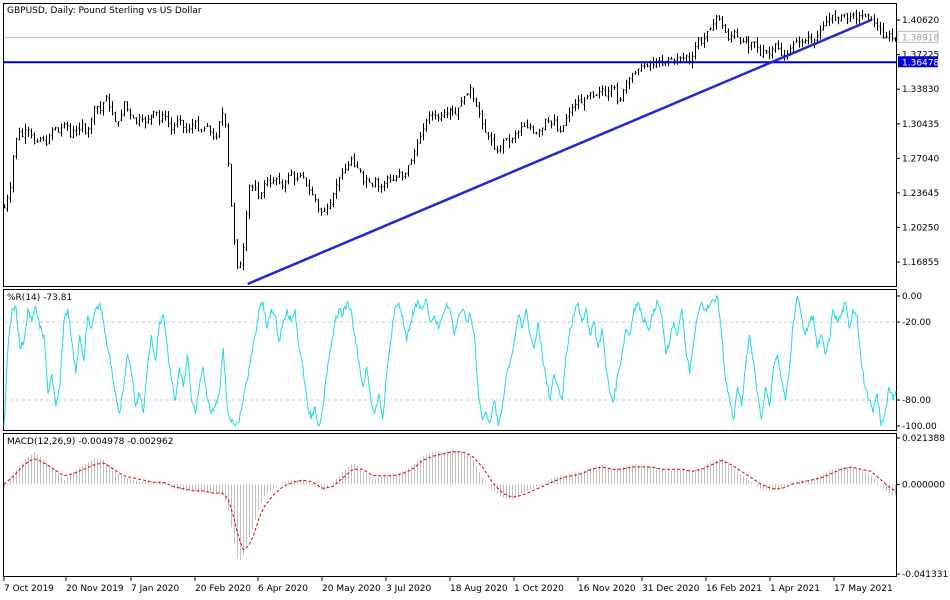 Image resolution: width=950 pixels, height=600 pixels. Describe the element at coordinates (920, 125) in the screenshot. I see `price-tick-label: 1.30435` at that location.